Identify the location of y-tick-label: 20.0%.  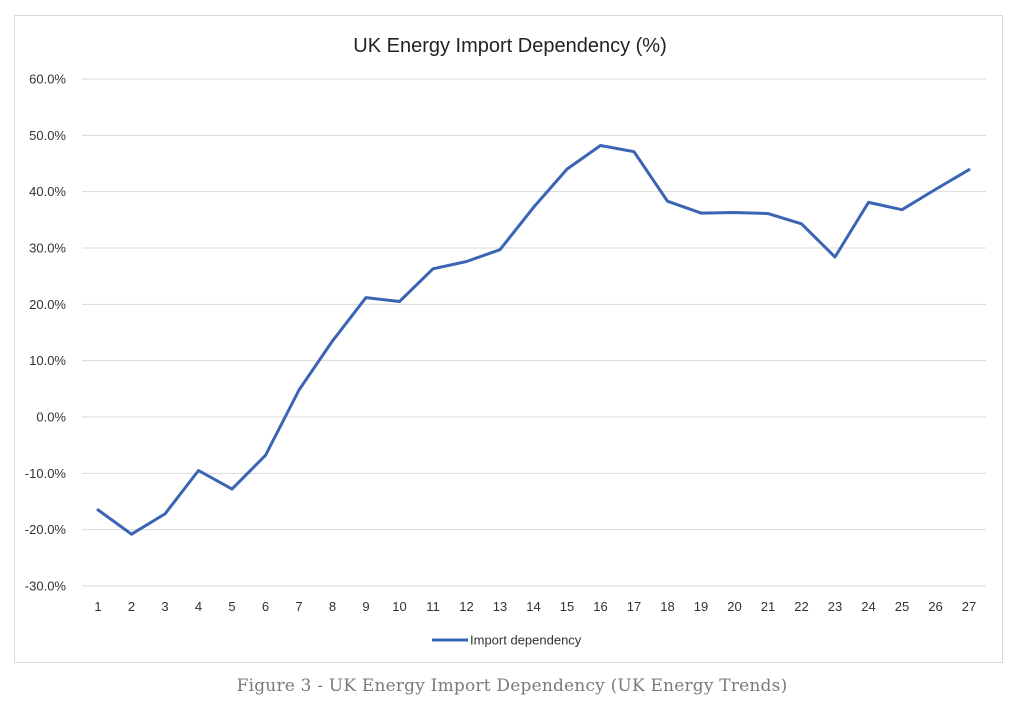
(47, 304).